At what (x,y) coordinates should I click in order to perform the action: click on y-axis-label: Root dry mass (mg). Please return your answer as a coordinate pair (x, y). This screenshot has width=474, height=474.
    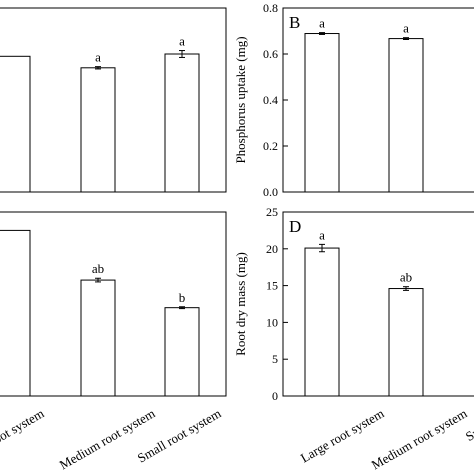
    Looking at the image, I should click on (240, 304).